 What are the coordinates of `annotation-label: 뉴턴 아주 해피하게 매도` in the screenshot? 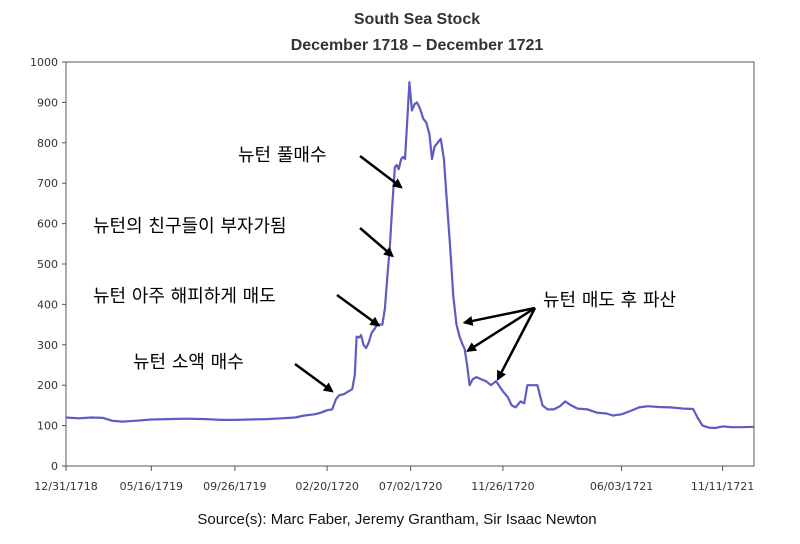 It's located at (184, 296).